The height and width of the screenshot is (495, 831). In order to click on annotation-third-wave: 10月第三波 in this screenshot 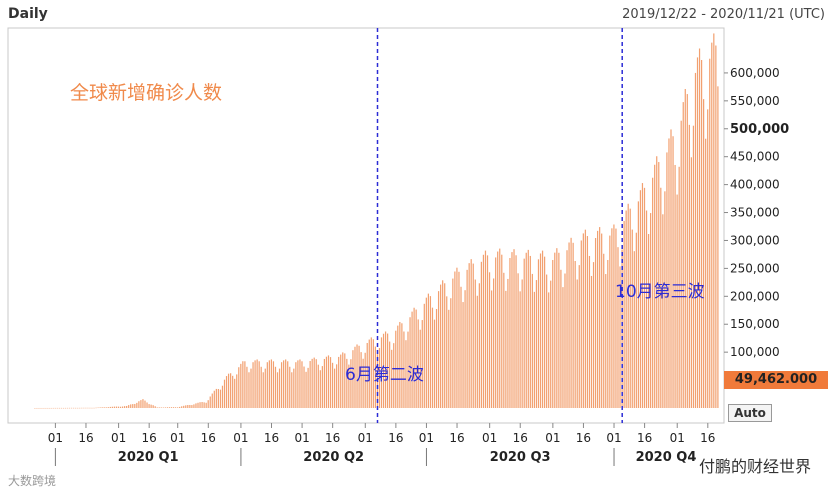, I will do `click(660, 292)`.